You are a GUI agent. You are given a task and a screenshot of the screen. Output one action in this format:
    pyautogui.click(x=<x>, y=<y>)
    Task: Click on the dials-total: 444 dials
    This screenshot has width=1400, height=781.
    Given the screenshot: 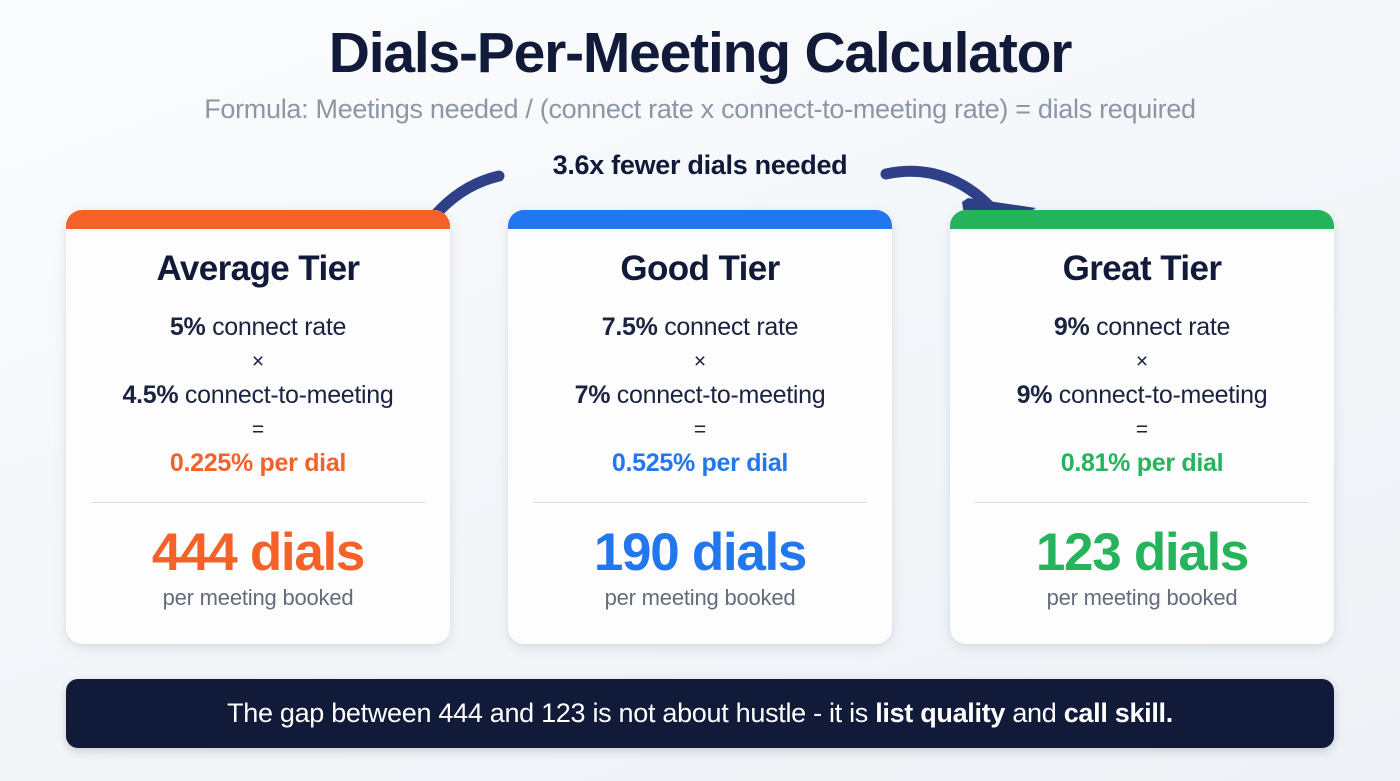 What is the action you would take?
    pyautogui.click(x=258, y=552)
    